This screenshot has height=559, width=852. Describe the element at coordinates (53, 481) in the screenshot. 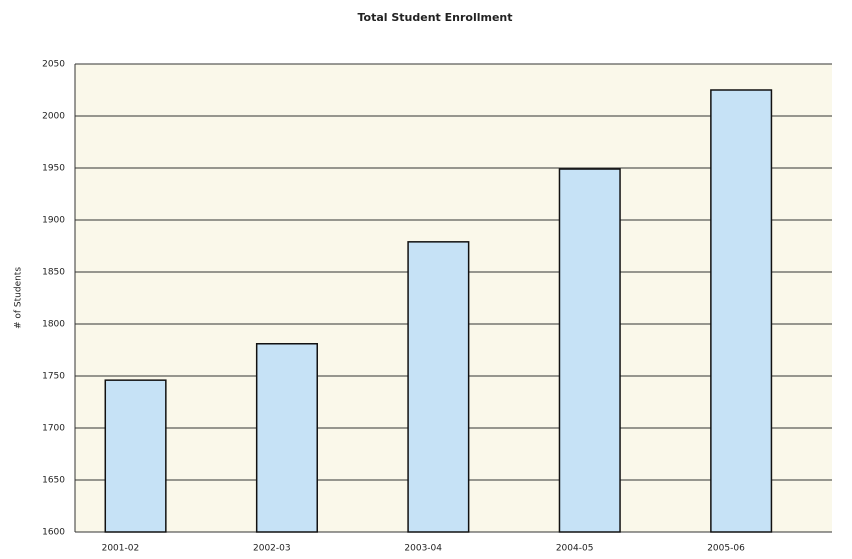

I see `y-tick-label: 1650` at that location.